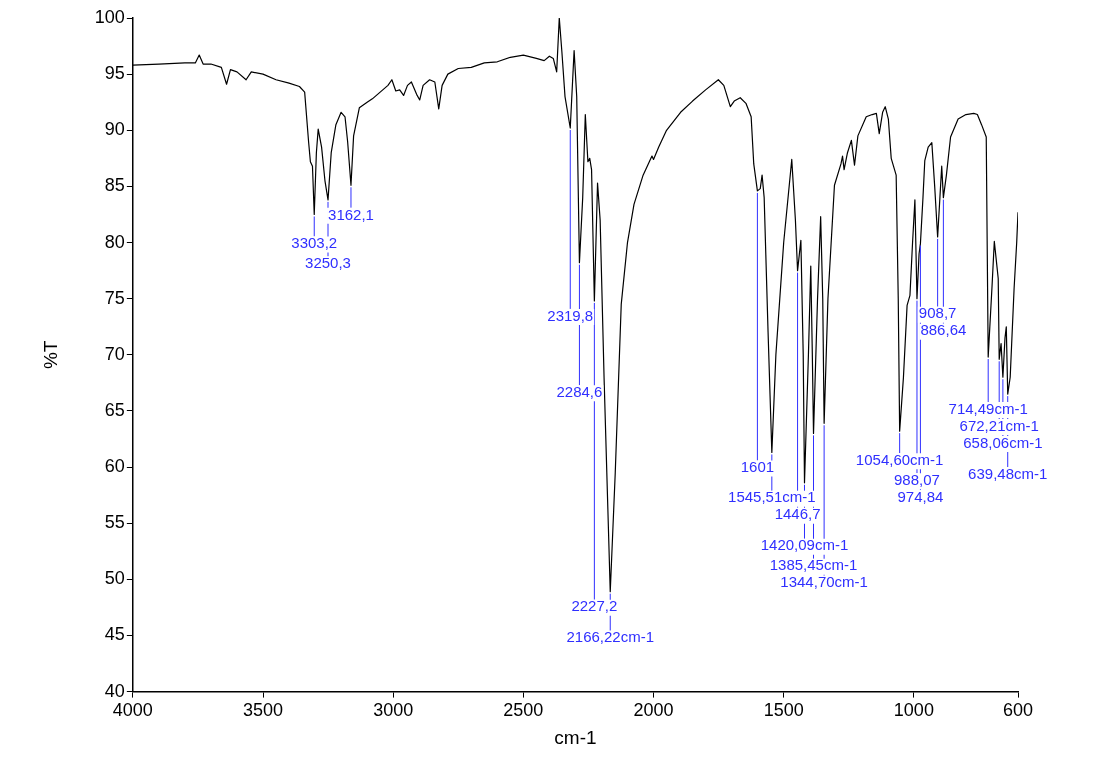 This screenshot has width=1113, height=762. What do you see at coordinates (920, 496) in the screenshot?
I see `annotation: 974,84` at bounding box center [920, 496].